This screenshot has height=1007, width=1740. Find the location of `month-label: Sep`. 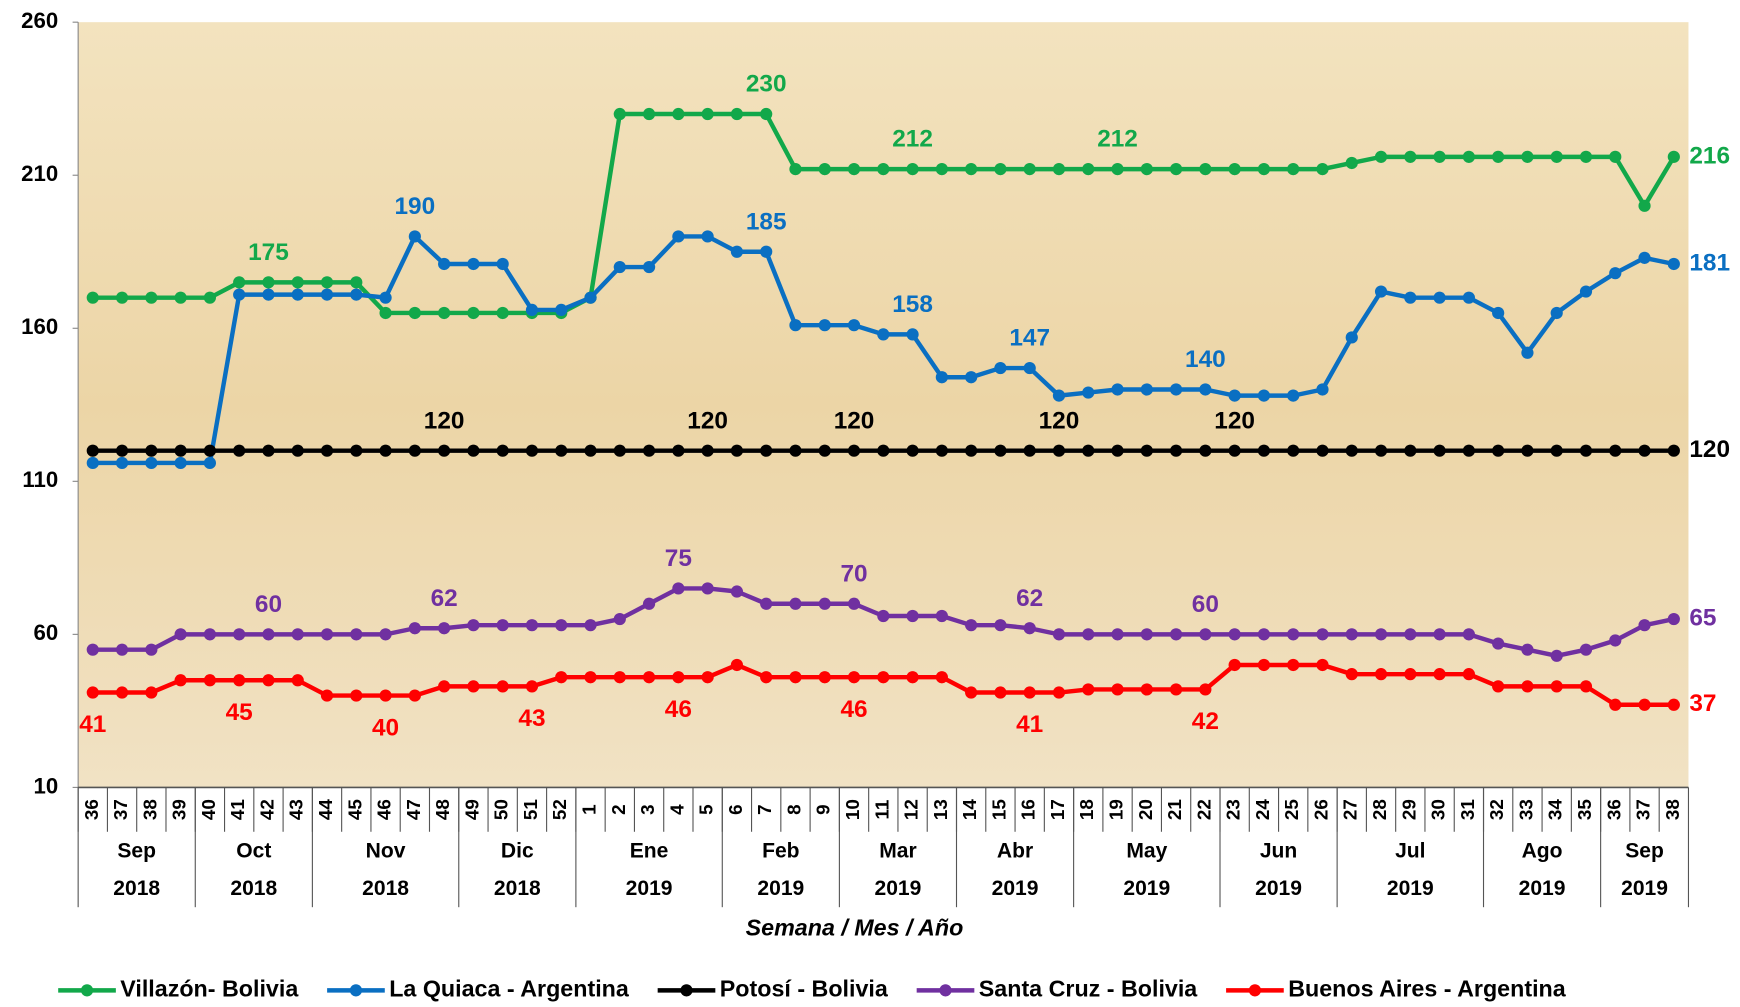

month-label: Sep is located at coordinates (136, 850).